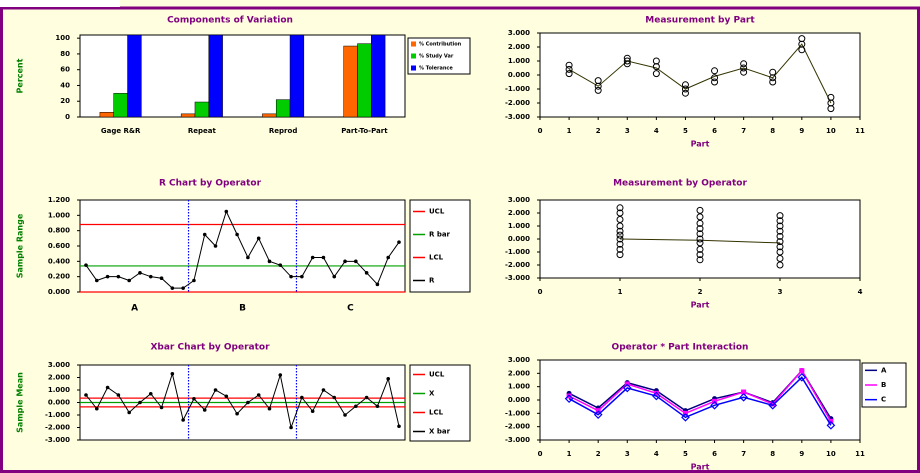 Image resolution: width=920 pixels, height=473 pixels. I want to click on x-tick-label: 6, so click(714, 131).